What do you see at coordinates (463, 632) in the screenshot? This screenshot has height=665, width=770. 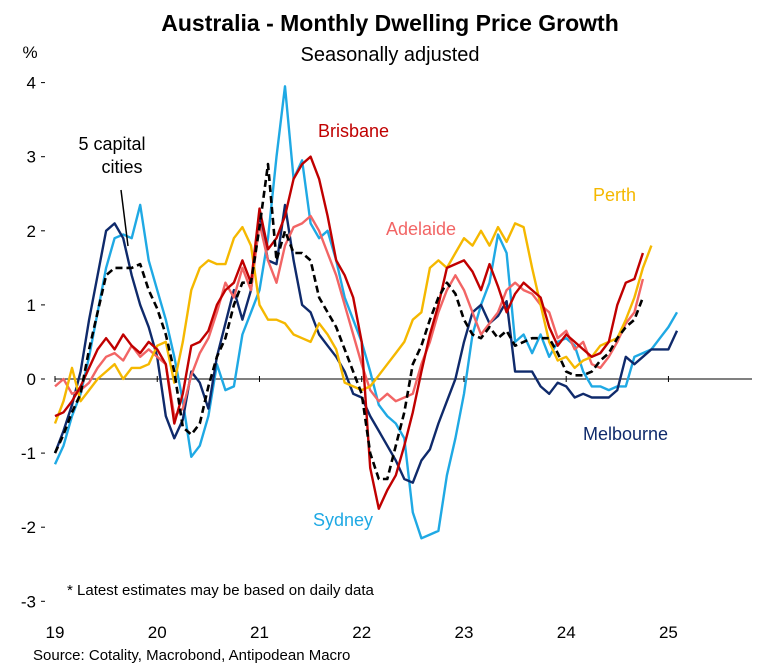 I see `x-tick-label: 23` at bounding box center [463, 632].